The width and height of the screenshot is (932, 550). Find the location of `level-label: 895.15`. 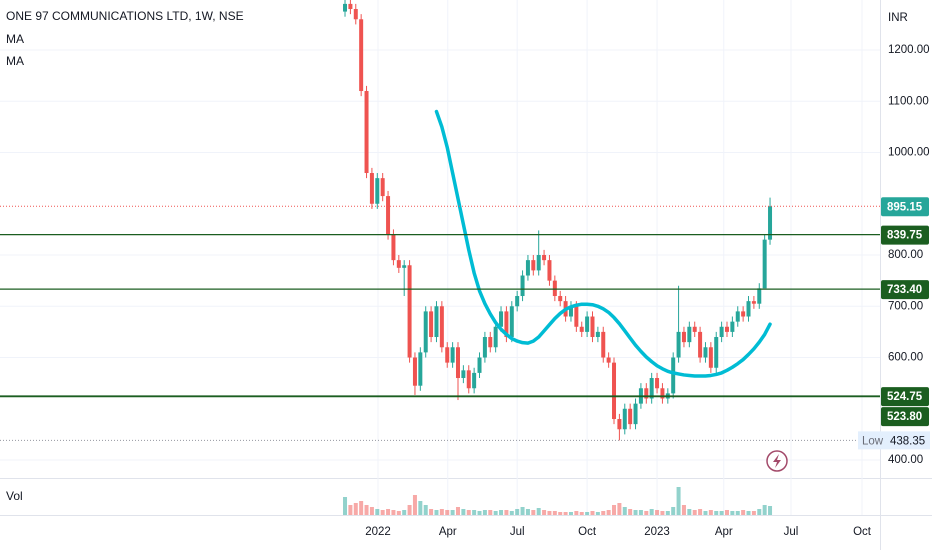

level-label: 895.15 is located at coordinates (905, 207).